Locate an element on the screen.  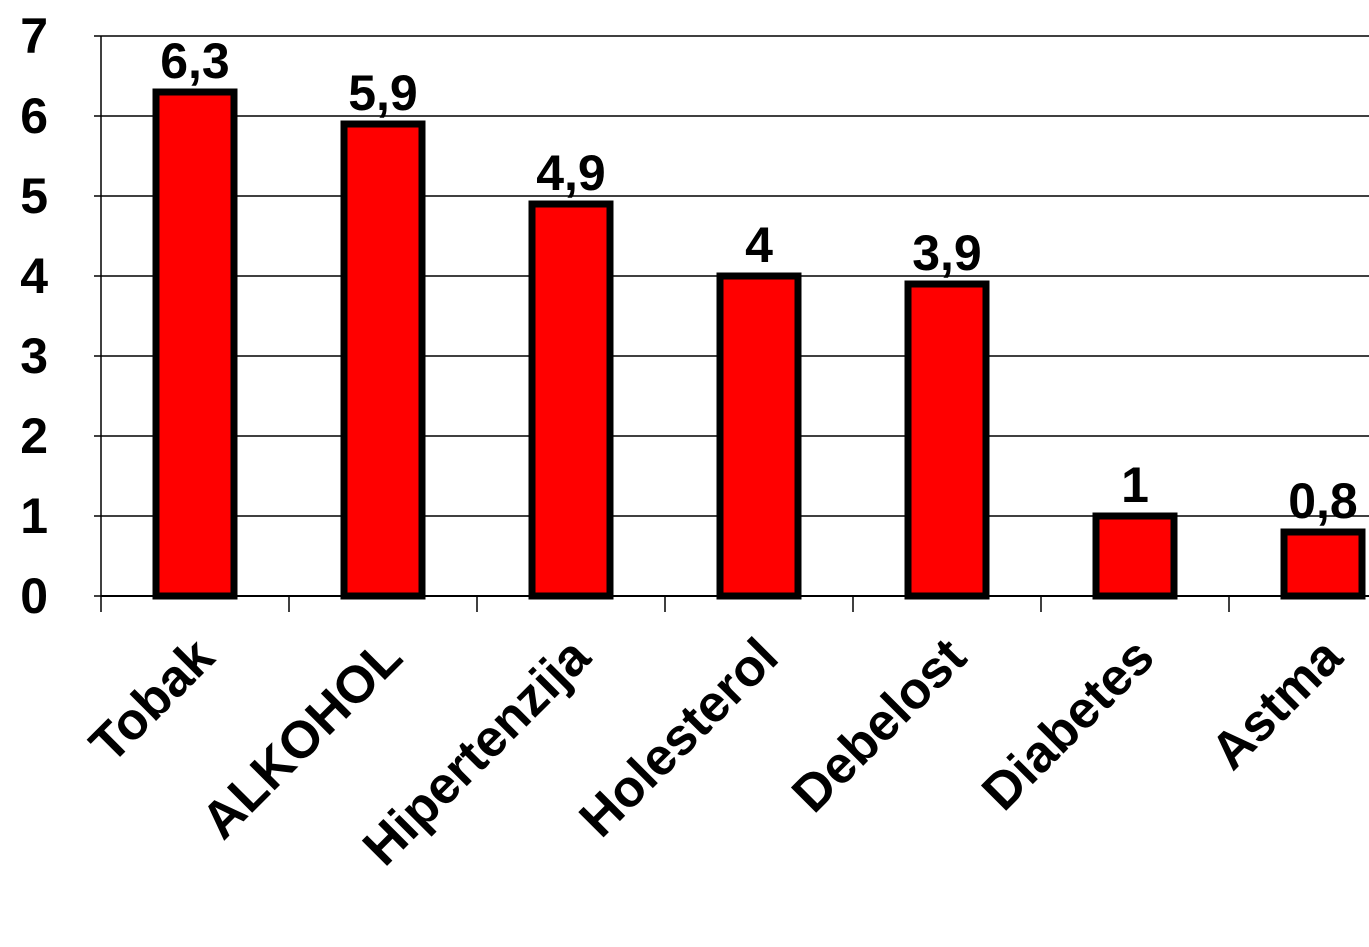
data-label-alkohol: 5,9 is located at coordinates (383, 93).